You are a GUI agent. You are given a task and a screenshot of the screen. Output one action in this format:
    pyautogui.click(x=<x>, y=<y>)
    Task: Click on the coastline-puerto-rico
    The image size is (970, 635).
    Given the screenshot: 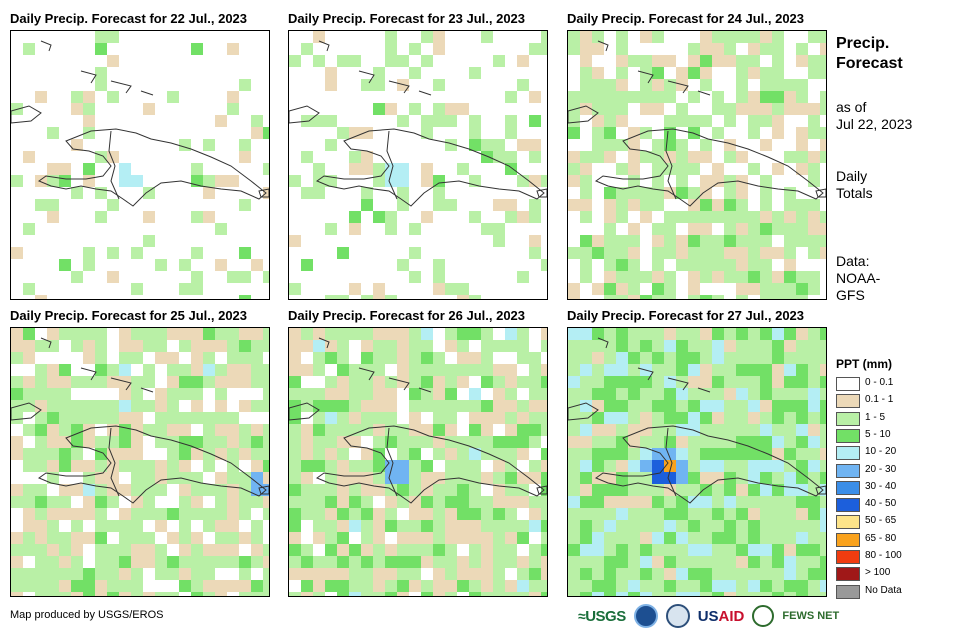 What is the action you would take?
    pyautogui.click(x=263, y=490)
    